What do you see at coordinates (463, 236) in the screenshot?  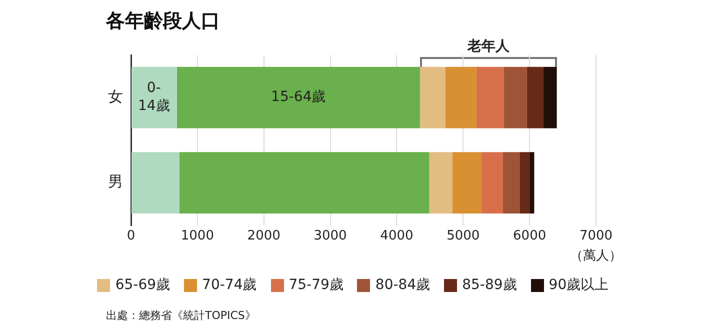 I see `x-tick-label: 5000` at bounding box center [463, 236].